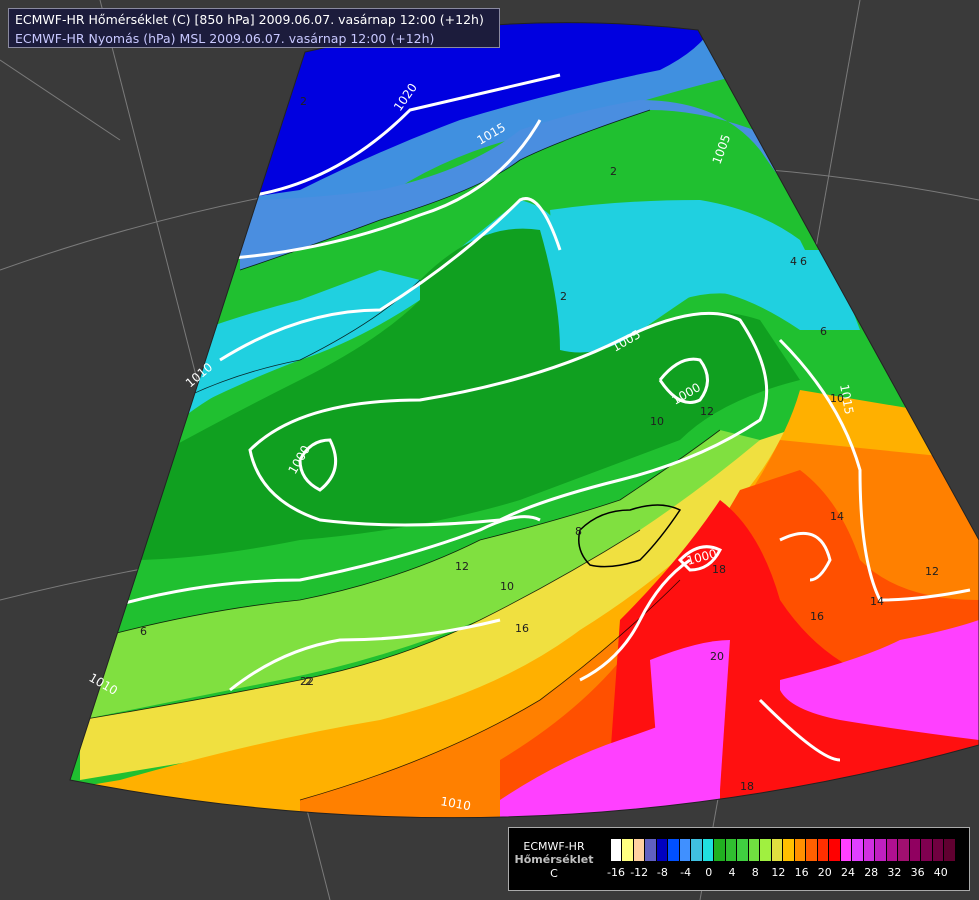 This screenshot has height=900, width=979. I want to click on legend-tick-label: -4, so click(686, 872).